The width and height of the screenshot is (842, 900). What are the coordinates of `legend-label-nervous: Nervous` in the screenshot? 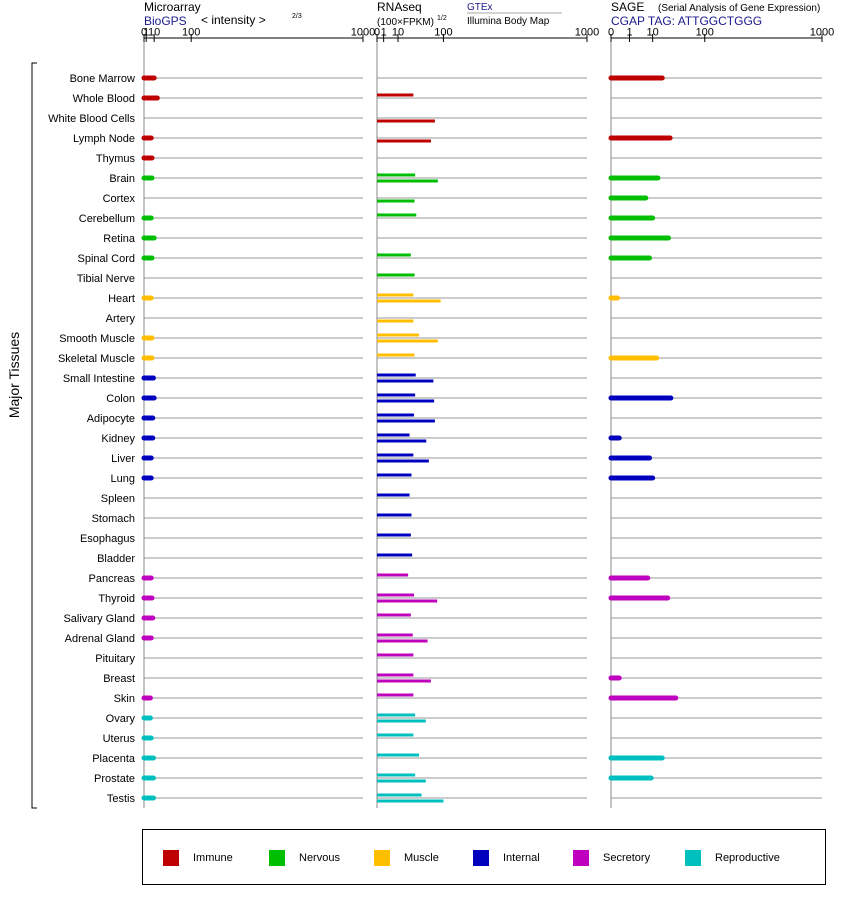 It's located at (319, 858).